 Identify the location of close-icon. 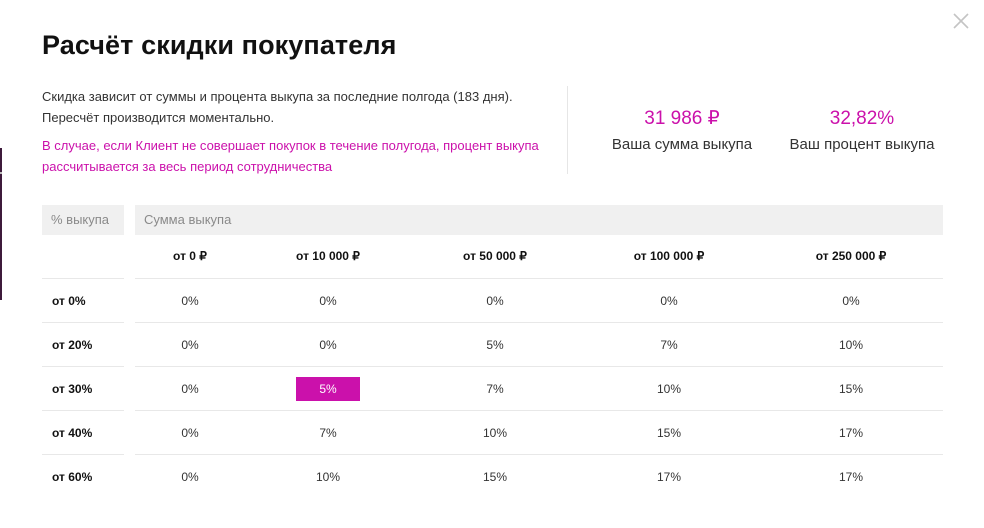
(961, 21).